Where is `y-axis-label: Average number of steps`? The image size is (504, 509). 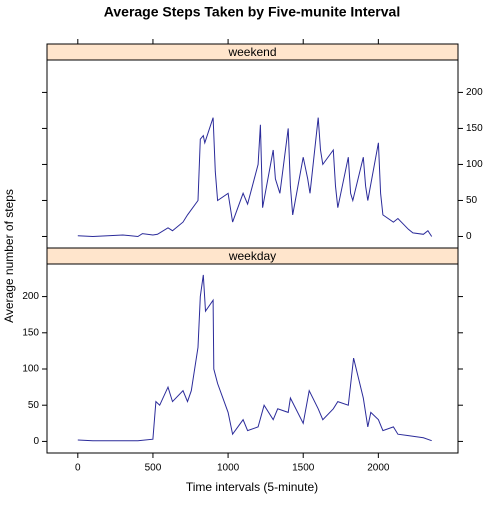
y-axis-label: Average number of steps is located at coordinates (9, 256).